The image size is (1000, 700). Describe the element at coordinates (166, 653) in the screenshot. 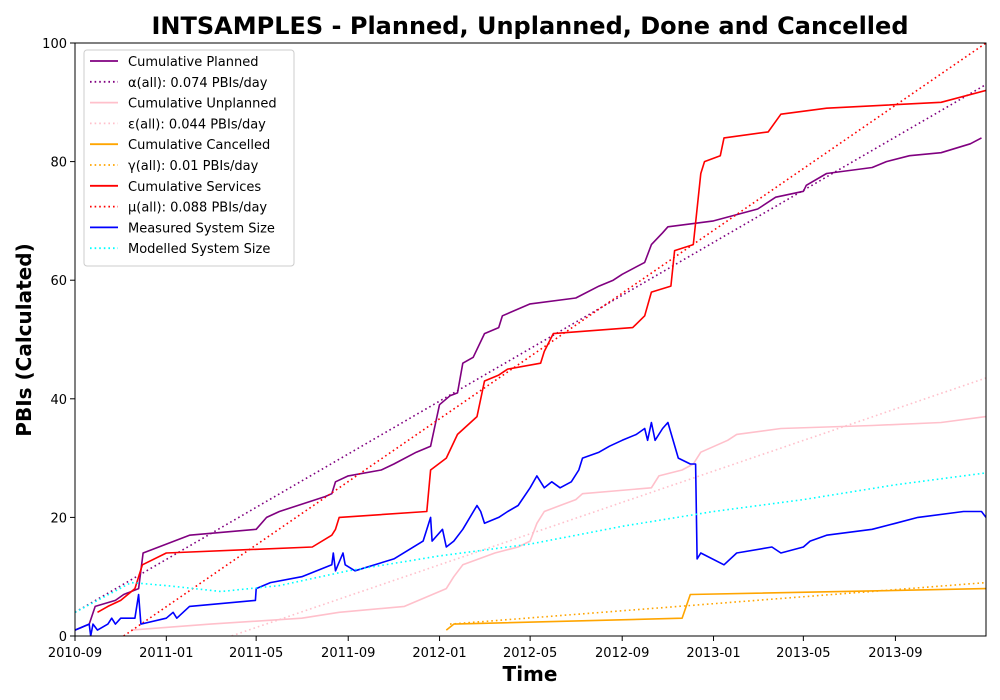

I see `x-tick-label: 2011-01` at that location.